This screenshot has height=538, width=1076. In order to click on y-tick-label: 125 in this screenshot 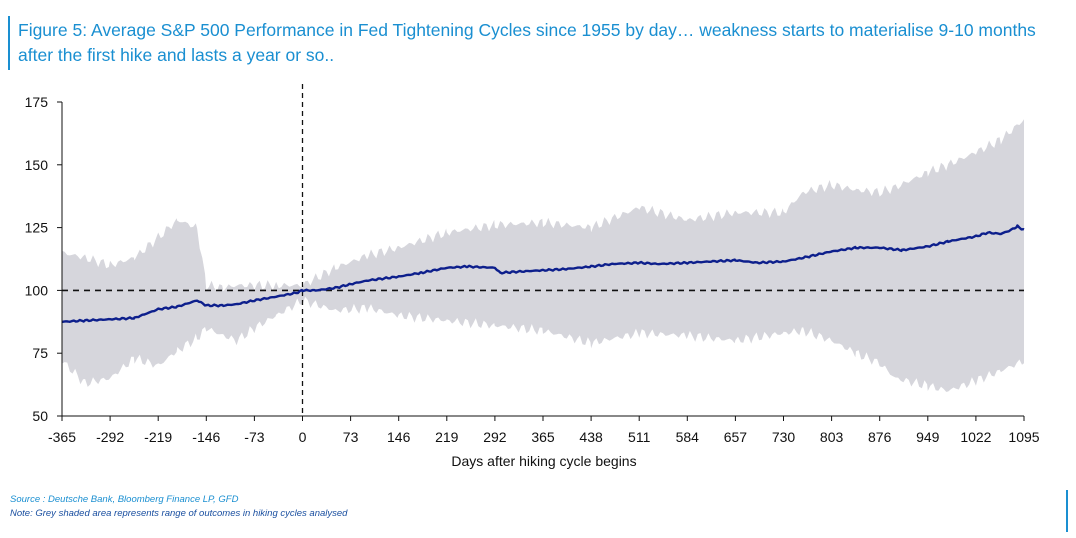, I will do `click(37, 228)`.